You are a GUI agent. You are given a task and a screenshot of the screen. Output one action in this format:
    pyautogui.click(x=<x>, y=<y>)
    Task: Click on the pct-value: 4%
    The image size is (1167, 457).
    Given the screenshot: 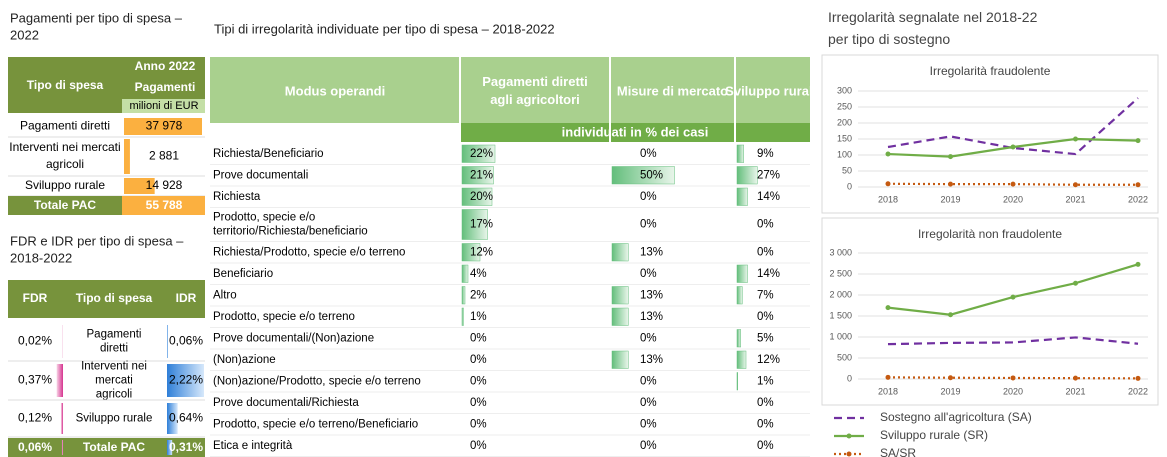 What is the action you would take?
    pyautogui.click(x=478, y=274)
    